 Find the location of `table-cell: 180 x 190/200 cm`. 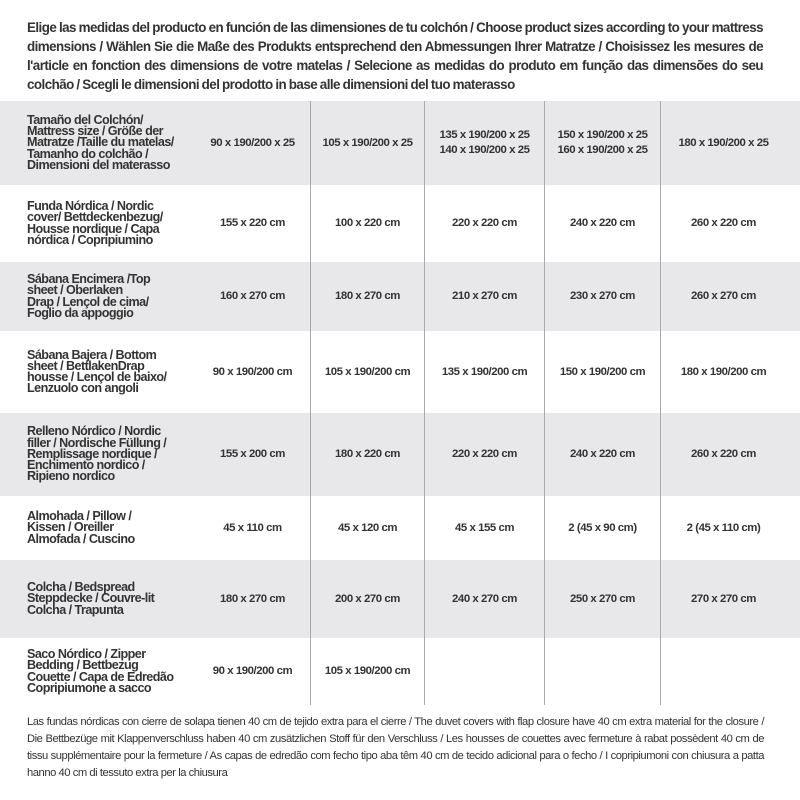

table-cell: 180 x 190/200 cm is located at coordinates (723, 371).